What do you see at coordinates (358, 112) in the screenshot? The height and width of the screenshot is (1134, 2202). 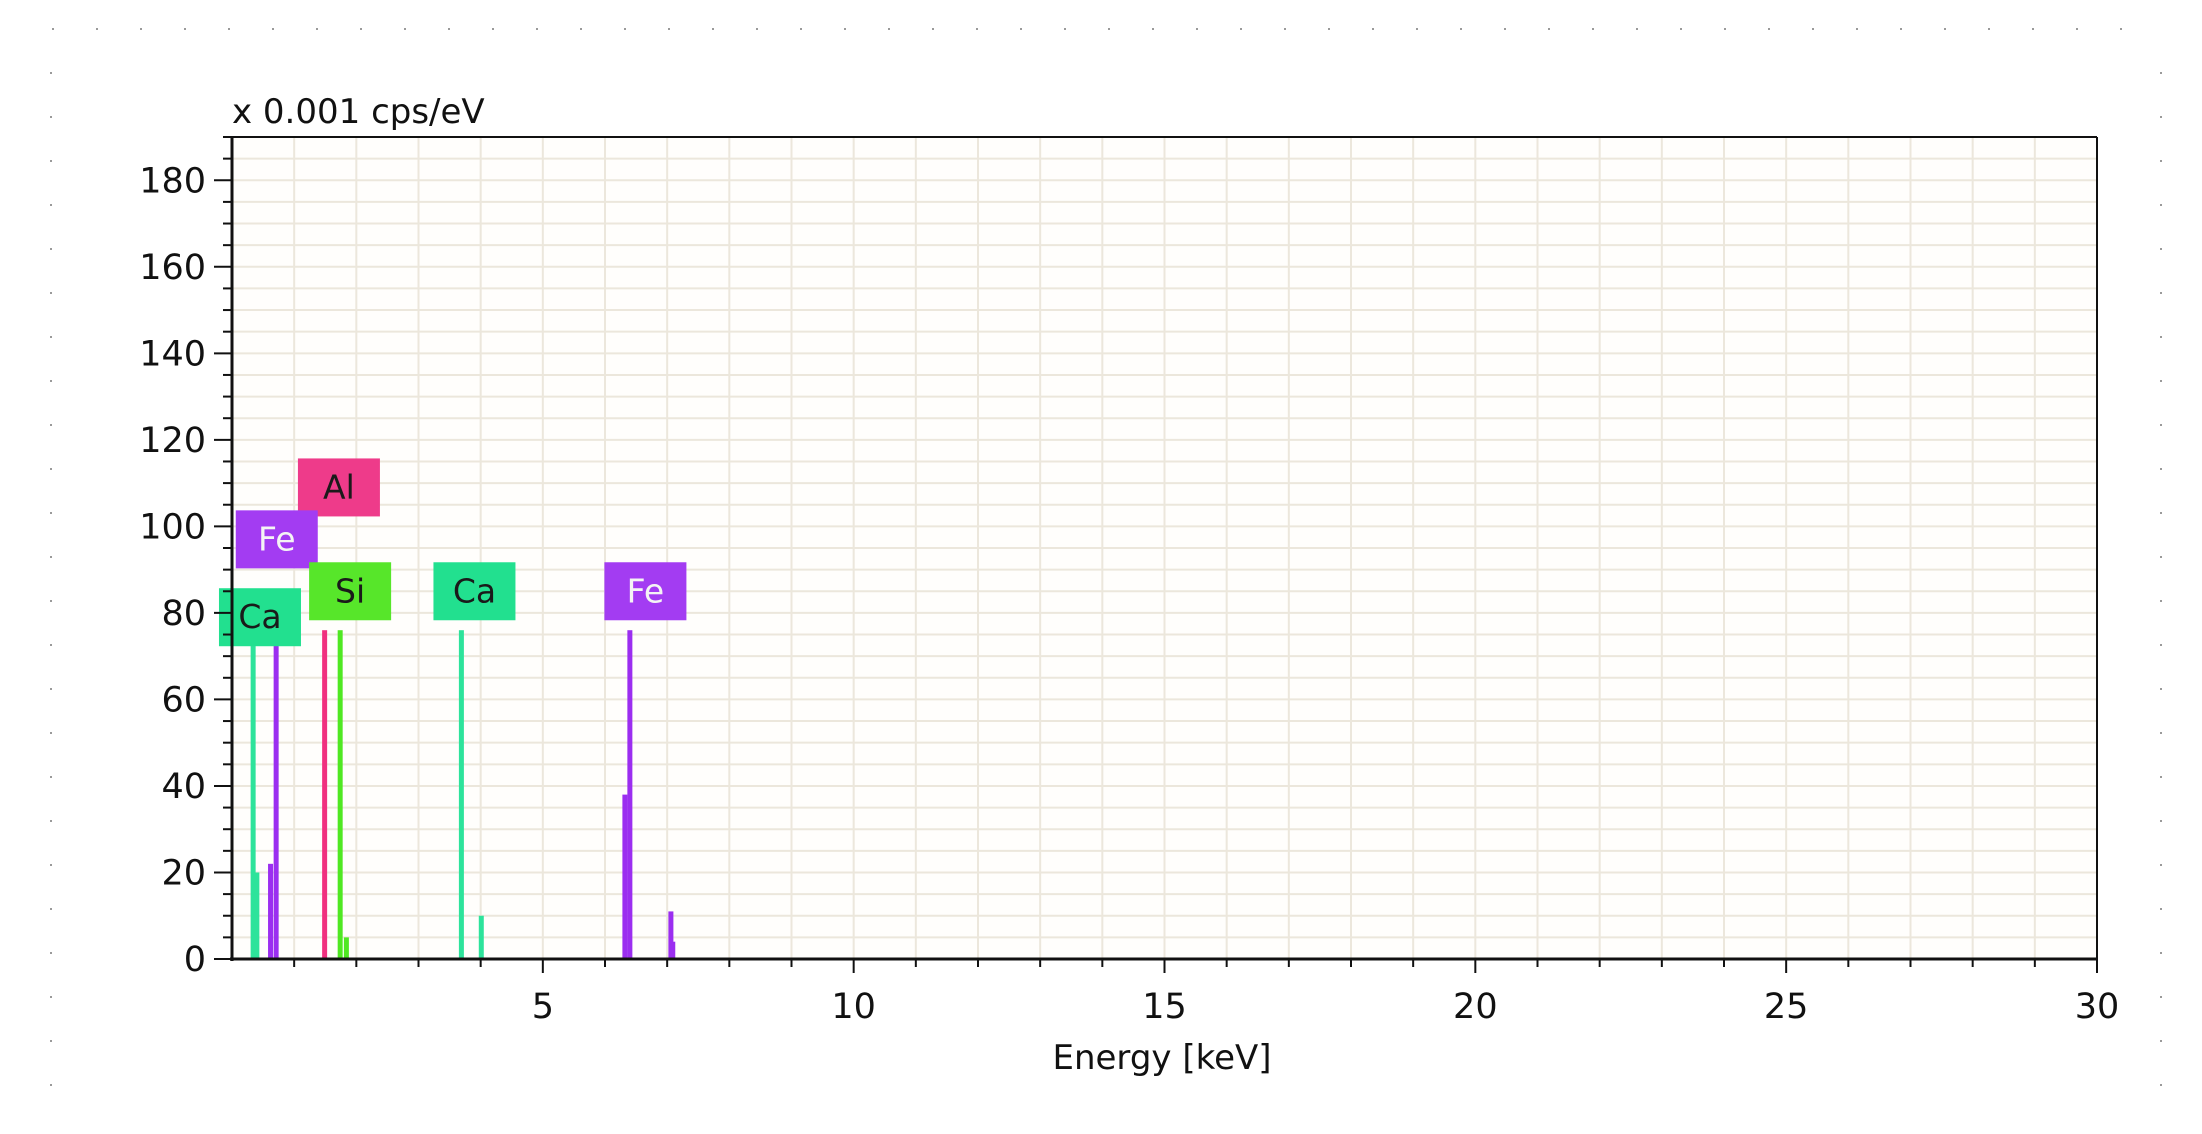 I see `chart-title: x 0.001 cps/eV` at bounding box center [358, 112].